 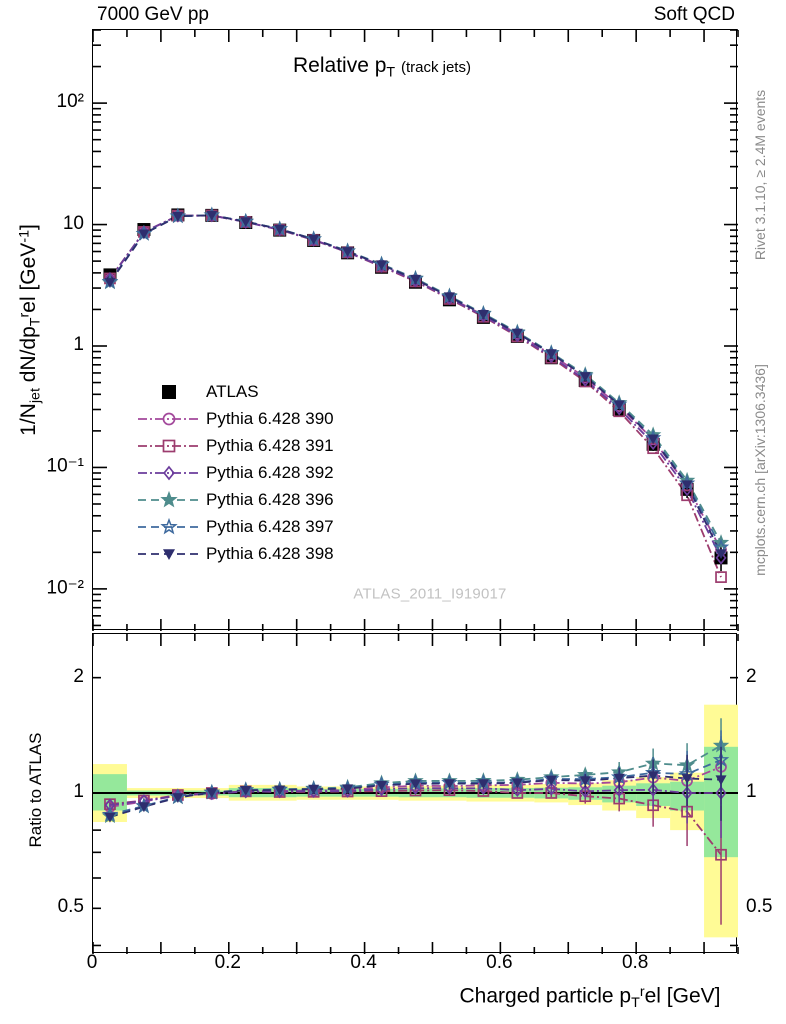 I want to click on legend-marker-star-open-icon, so click(x=169, y=527).